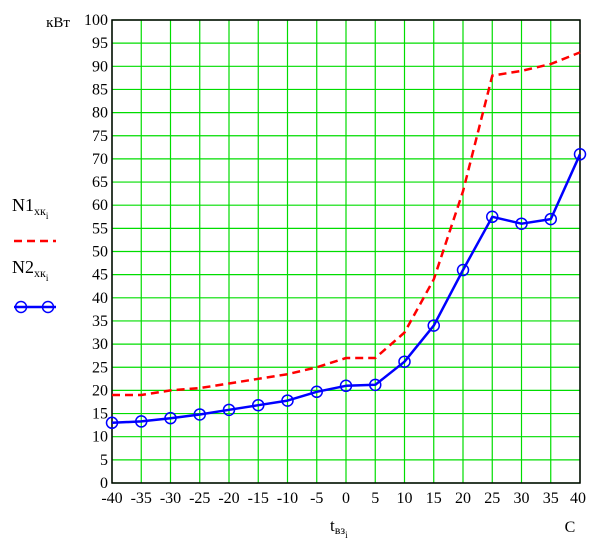 The height and width of the screenshot is (550, 592). I want to click on x-tick-label: -20, so click(228, 498).